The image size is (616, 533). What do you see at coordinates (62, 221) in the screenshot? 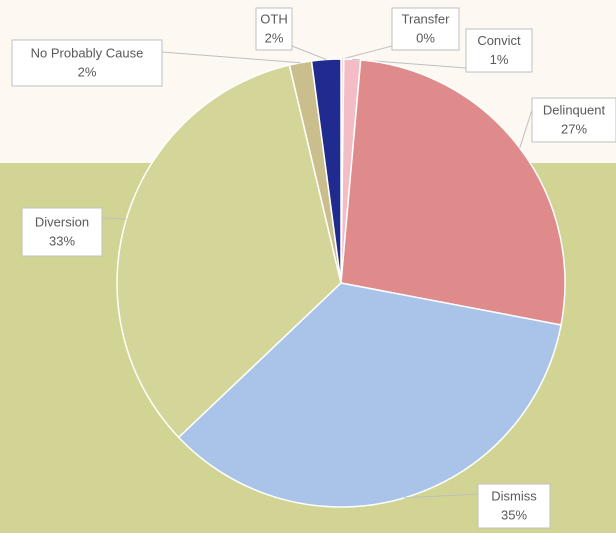
I see `slice-label: Diversion` at bounding box center [62, 221].